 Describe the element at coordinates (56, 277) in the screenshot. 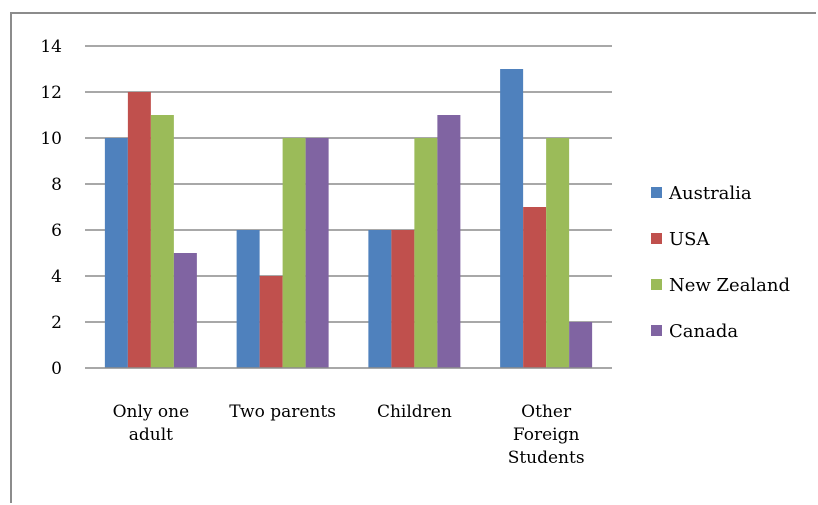

I see `y-tick-label: 4` at that location.